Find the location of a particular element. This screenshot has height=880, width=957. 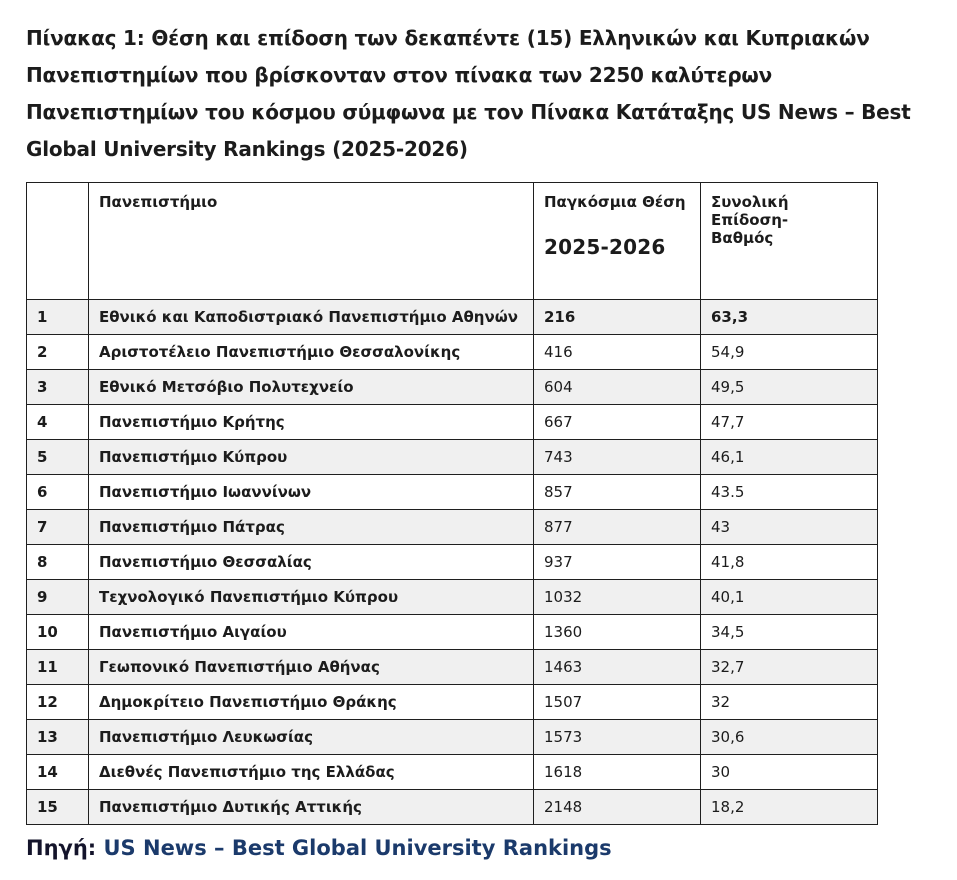

university-cell: Διεθνές Πανεπιστήμιο της Ελλάδας is located at coordinates (311, 772).